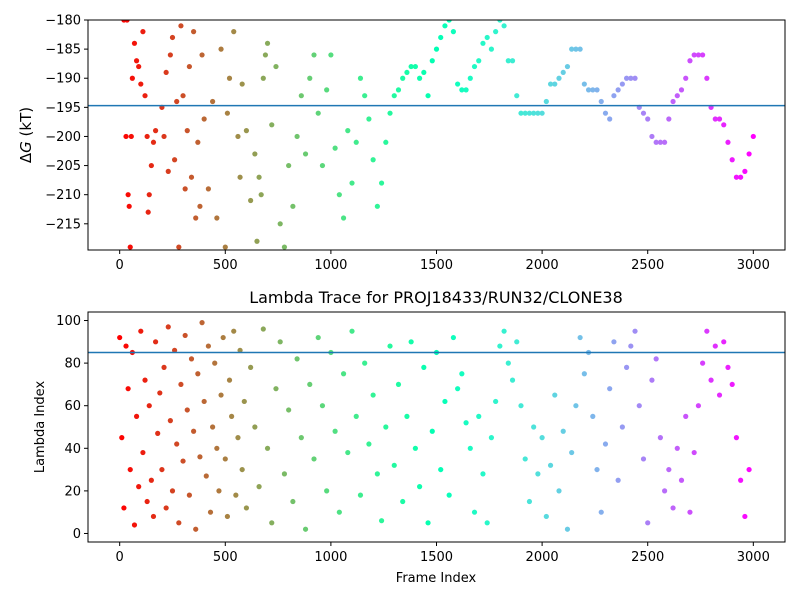 The width and height of the screenshot is (800, 600). I want to click on top-x-tick-label: 3000, so click(753, 265).